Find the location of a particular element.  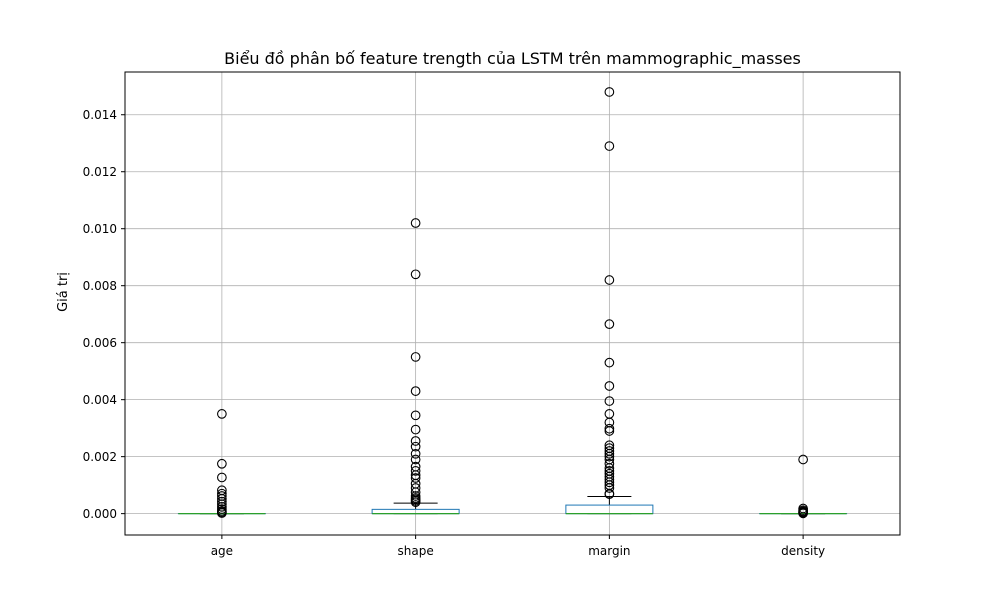

x-tick-label-margin: margin is located at coordinates (609, 551).